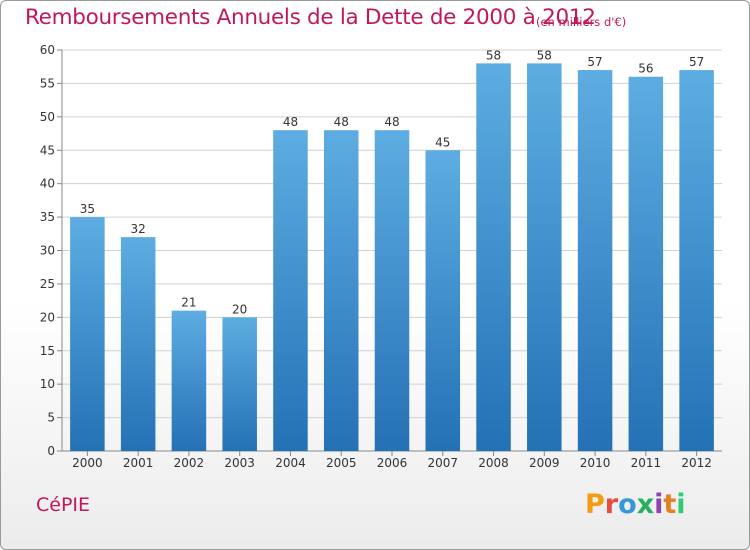 The image size is (750, 550). What do you see at coordinates (51, 451) in the screenshot?
I see `y-tick-label: 0` at bounding box center [51, 451].